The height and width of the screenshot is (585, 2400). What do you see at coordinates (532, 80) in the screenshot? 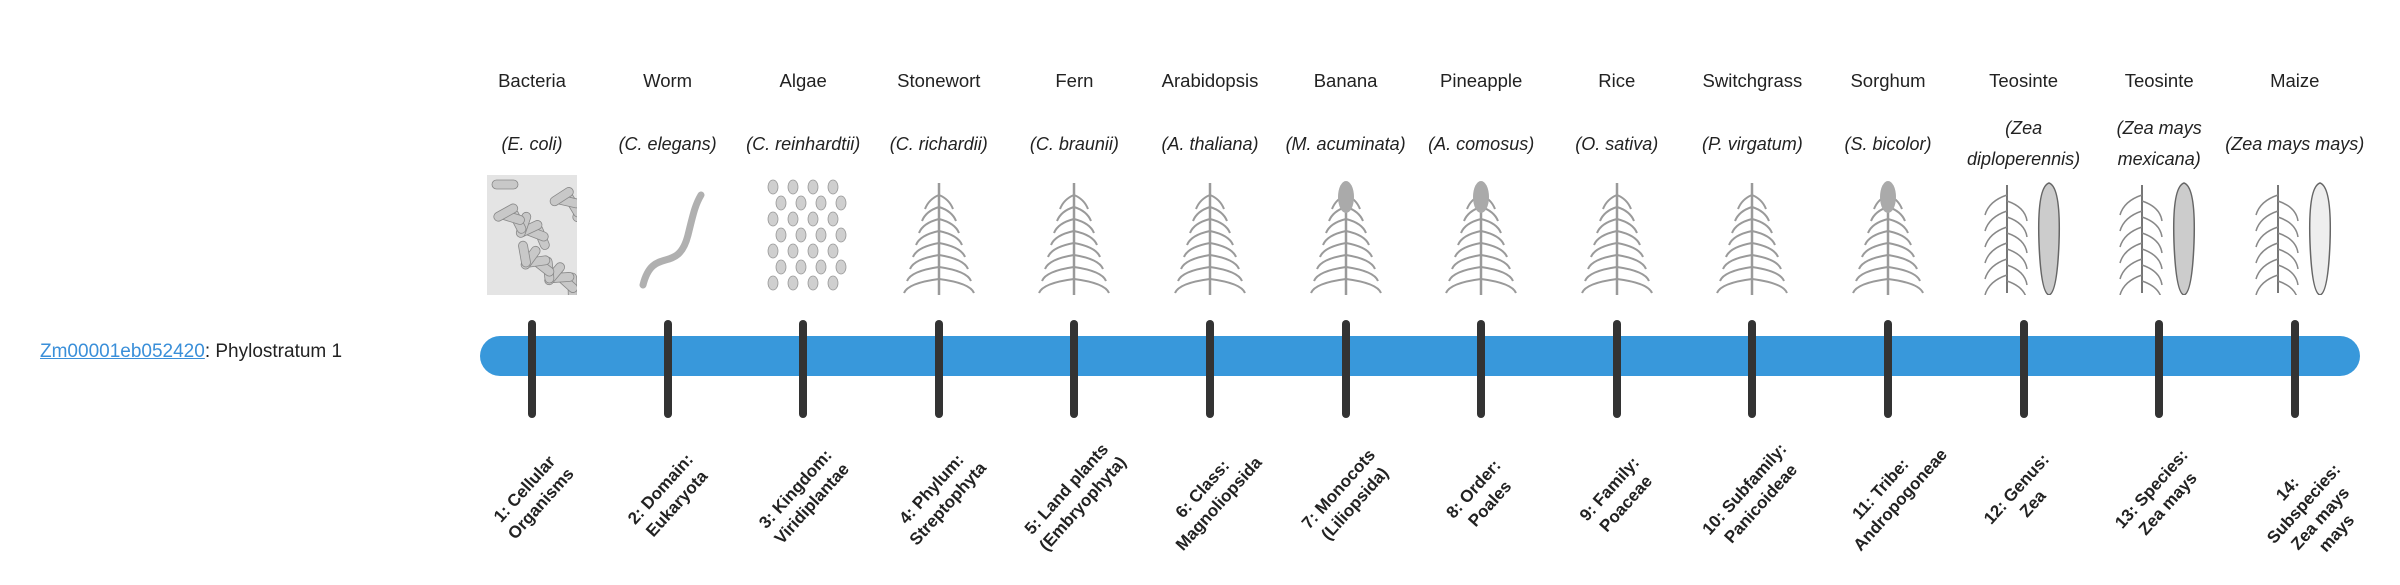
I see `common-name: Bacteria` at bounding box center [532, 80].